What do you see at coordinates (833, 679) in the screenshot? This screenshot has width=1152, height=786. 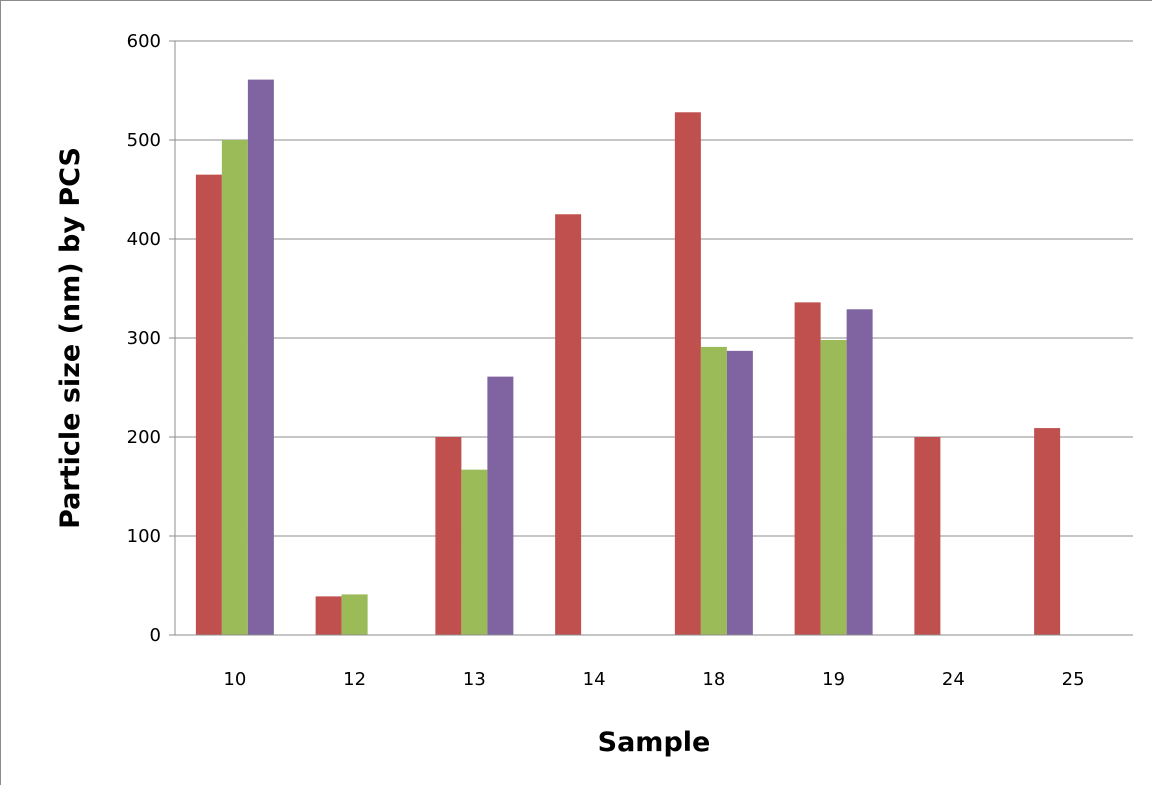 I see `x-tick-label: 19` at bounding box center [833, 679].